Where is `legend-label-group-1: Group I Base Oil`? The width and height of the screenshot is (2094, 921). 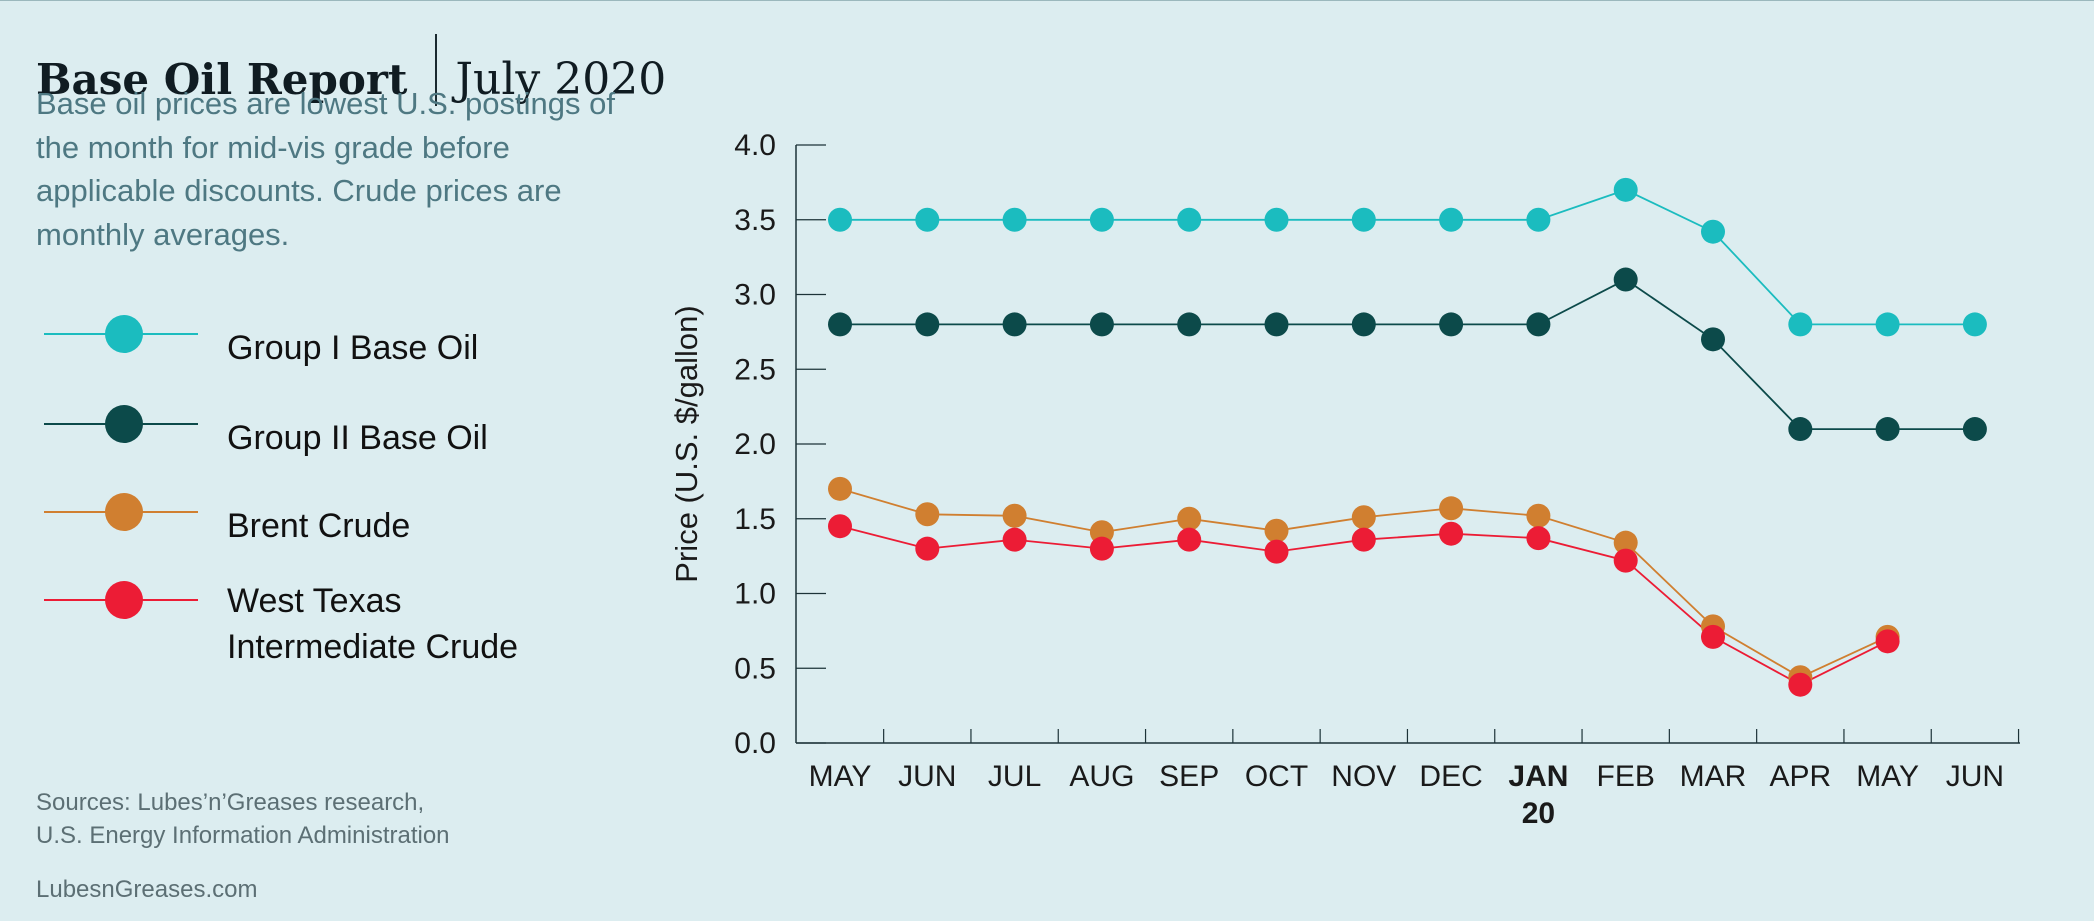
legend-label-group-1: Group I Base Oil is located at coordinates (353, 348).